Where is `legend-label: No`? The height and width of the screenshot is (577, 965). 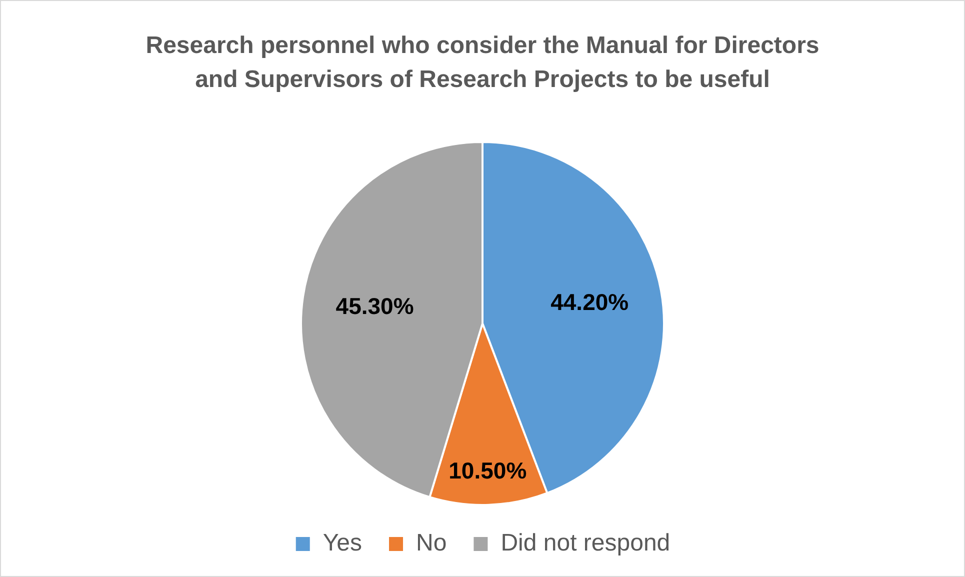
legend-label: No is located at coordinates (431, 543).